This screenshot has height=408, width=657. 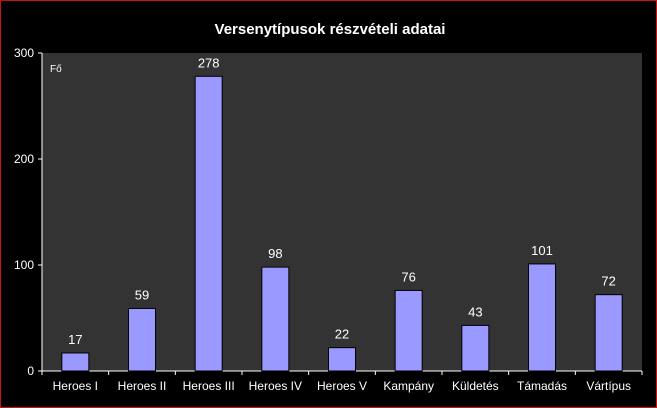 I want to click on data-label: 76, so click(x=408, y=276).